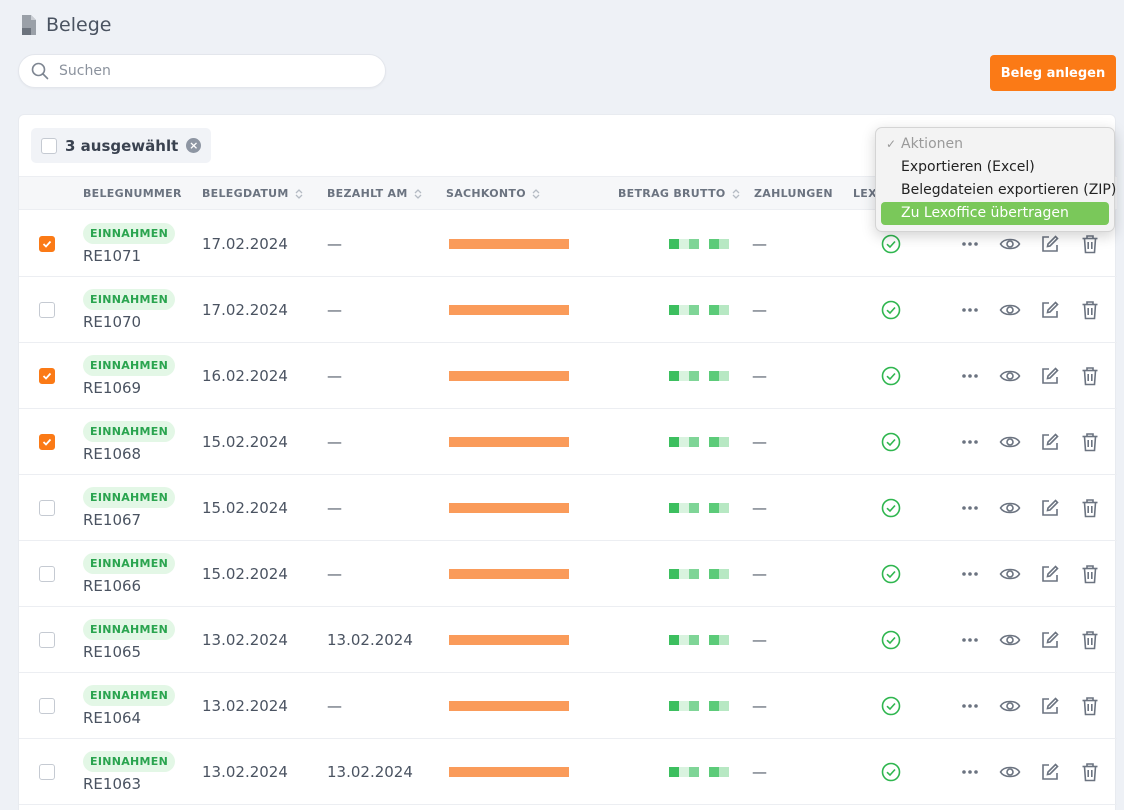 The height and width of the screenshot is (810, 1124). Describe the element at coordinates (245, 574) in the screenshot. I see `receipt-date: 15.02.2024` at that location.